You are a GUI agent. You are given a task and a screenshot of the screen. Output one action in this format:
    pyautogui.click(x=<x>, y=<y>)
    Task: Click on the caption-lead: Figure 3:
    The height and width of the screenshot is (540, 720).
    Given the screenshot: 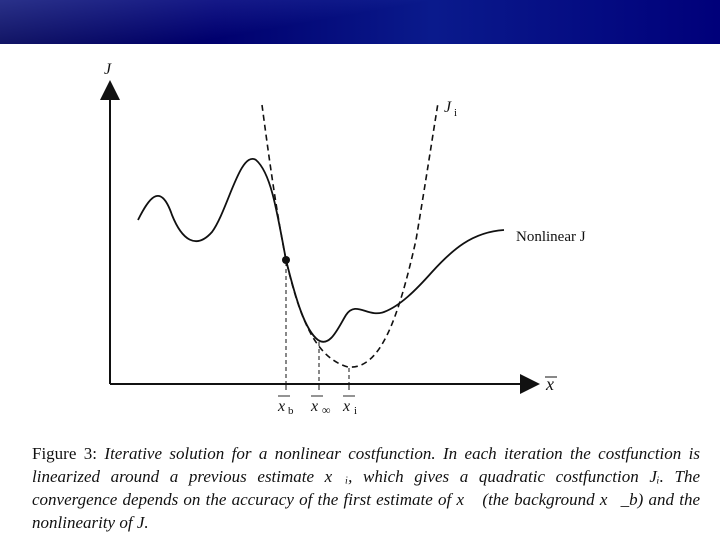 What is the action you would take?
    pyautogui.click(x=65, y=453)
    